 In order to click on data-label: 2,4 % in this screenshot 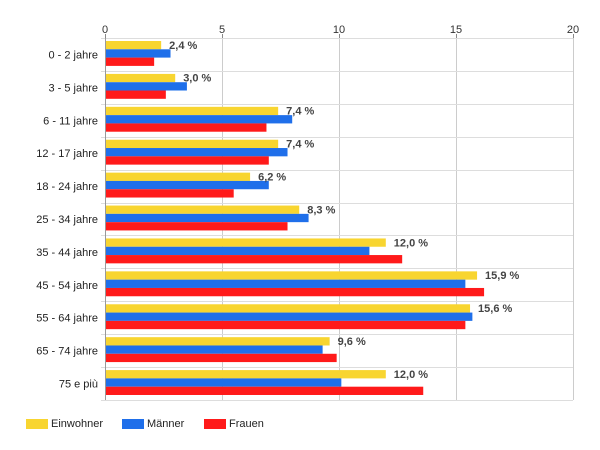, I will do `click(183, 46)`.